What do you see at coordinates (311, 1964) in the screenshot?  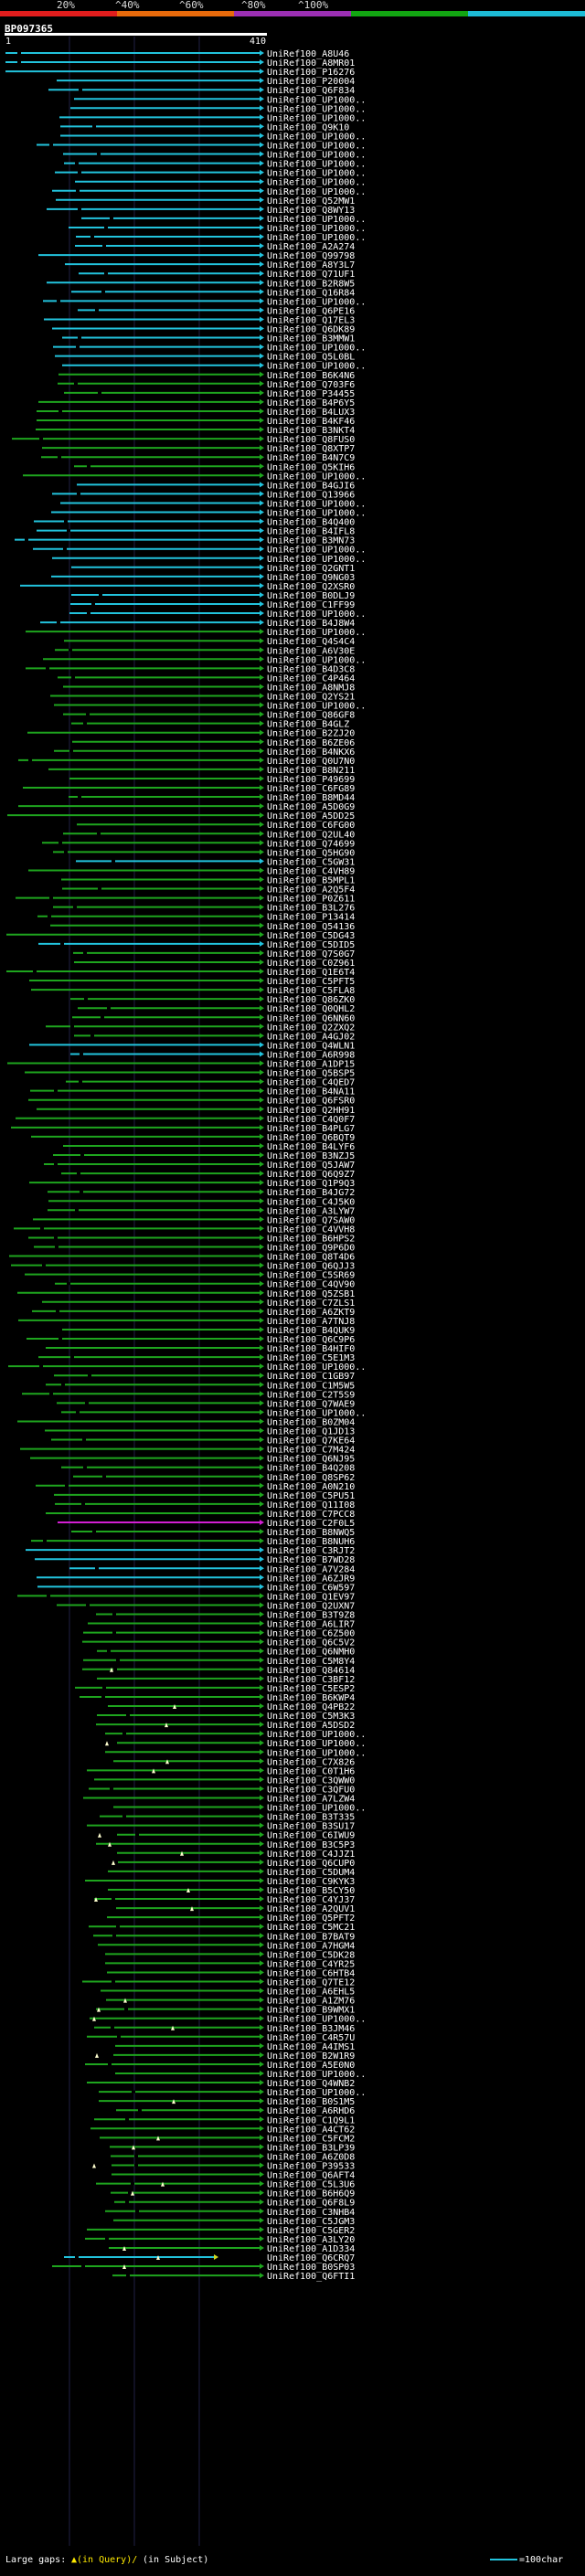 I see `hit-label: UniRef100_C4YR25` at bounding box center [311, 1964].